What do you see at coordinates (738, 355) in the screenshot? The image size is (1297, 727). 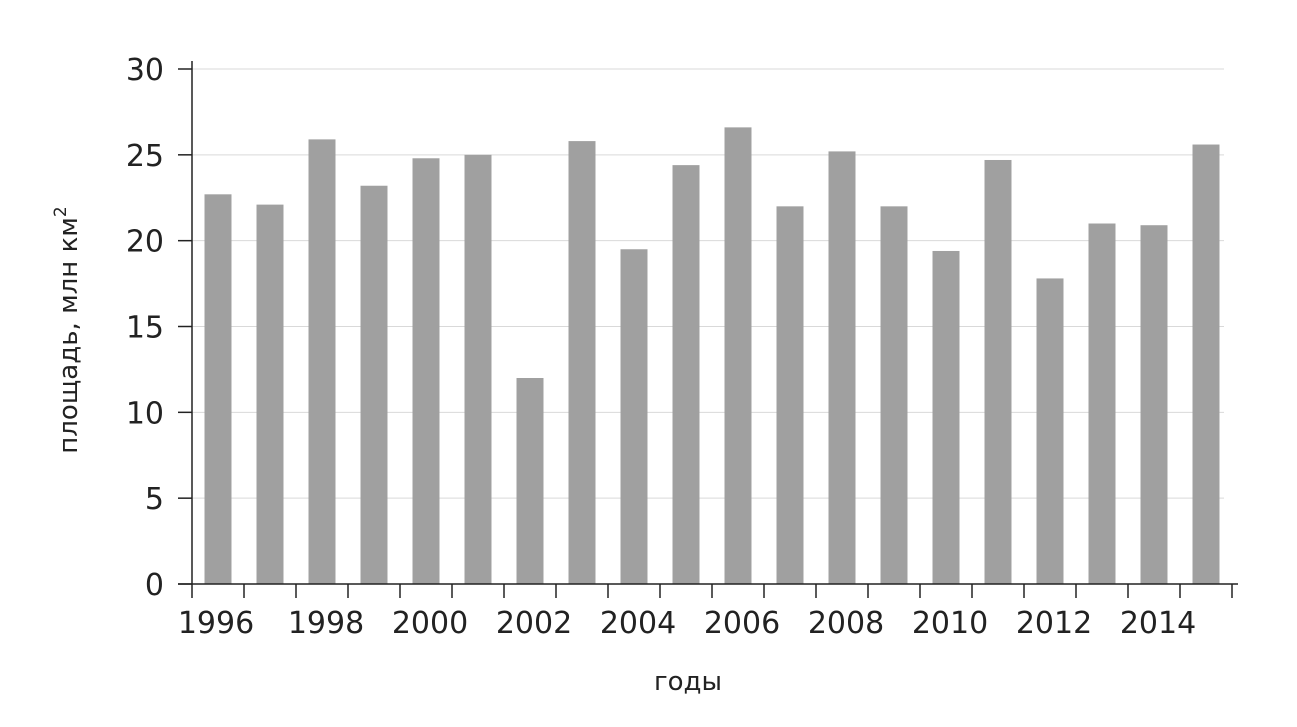 I see `bar-2006` at bounding box center [738, 355].